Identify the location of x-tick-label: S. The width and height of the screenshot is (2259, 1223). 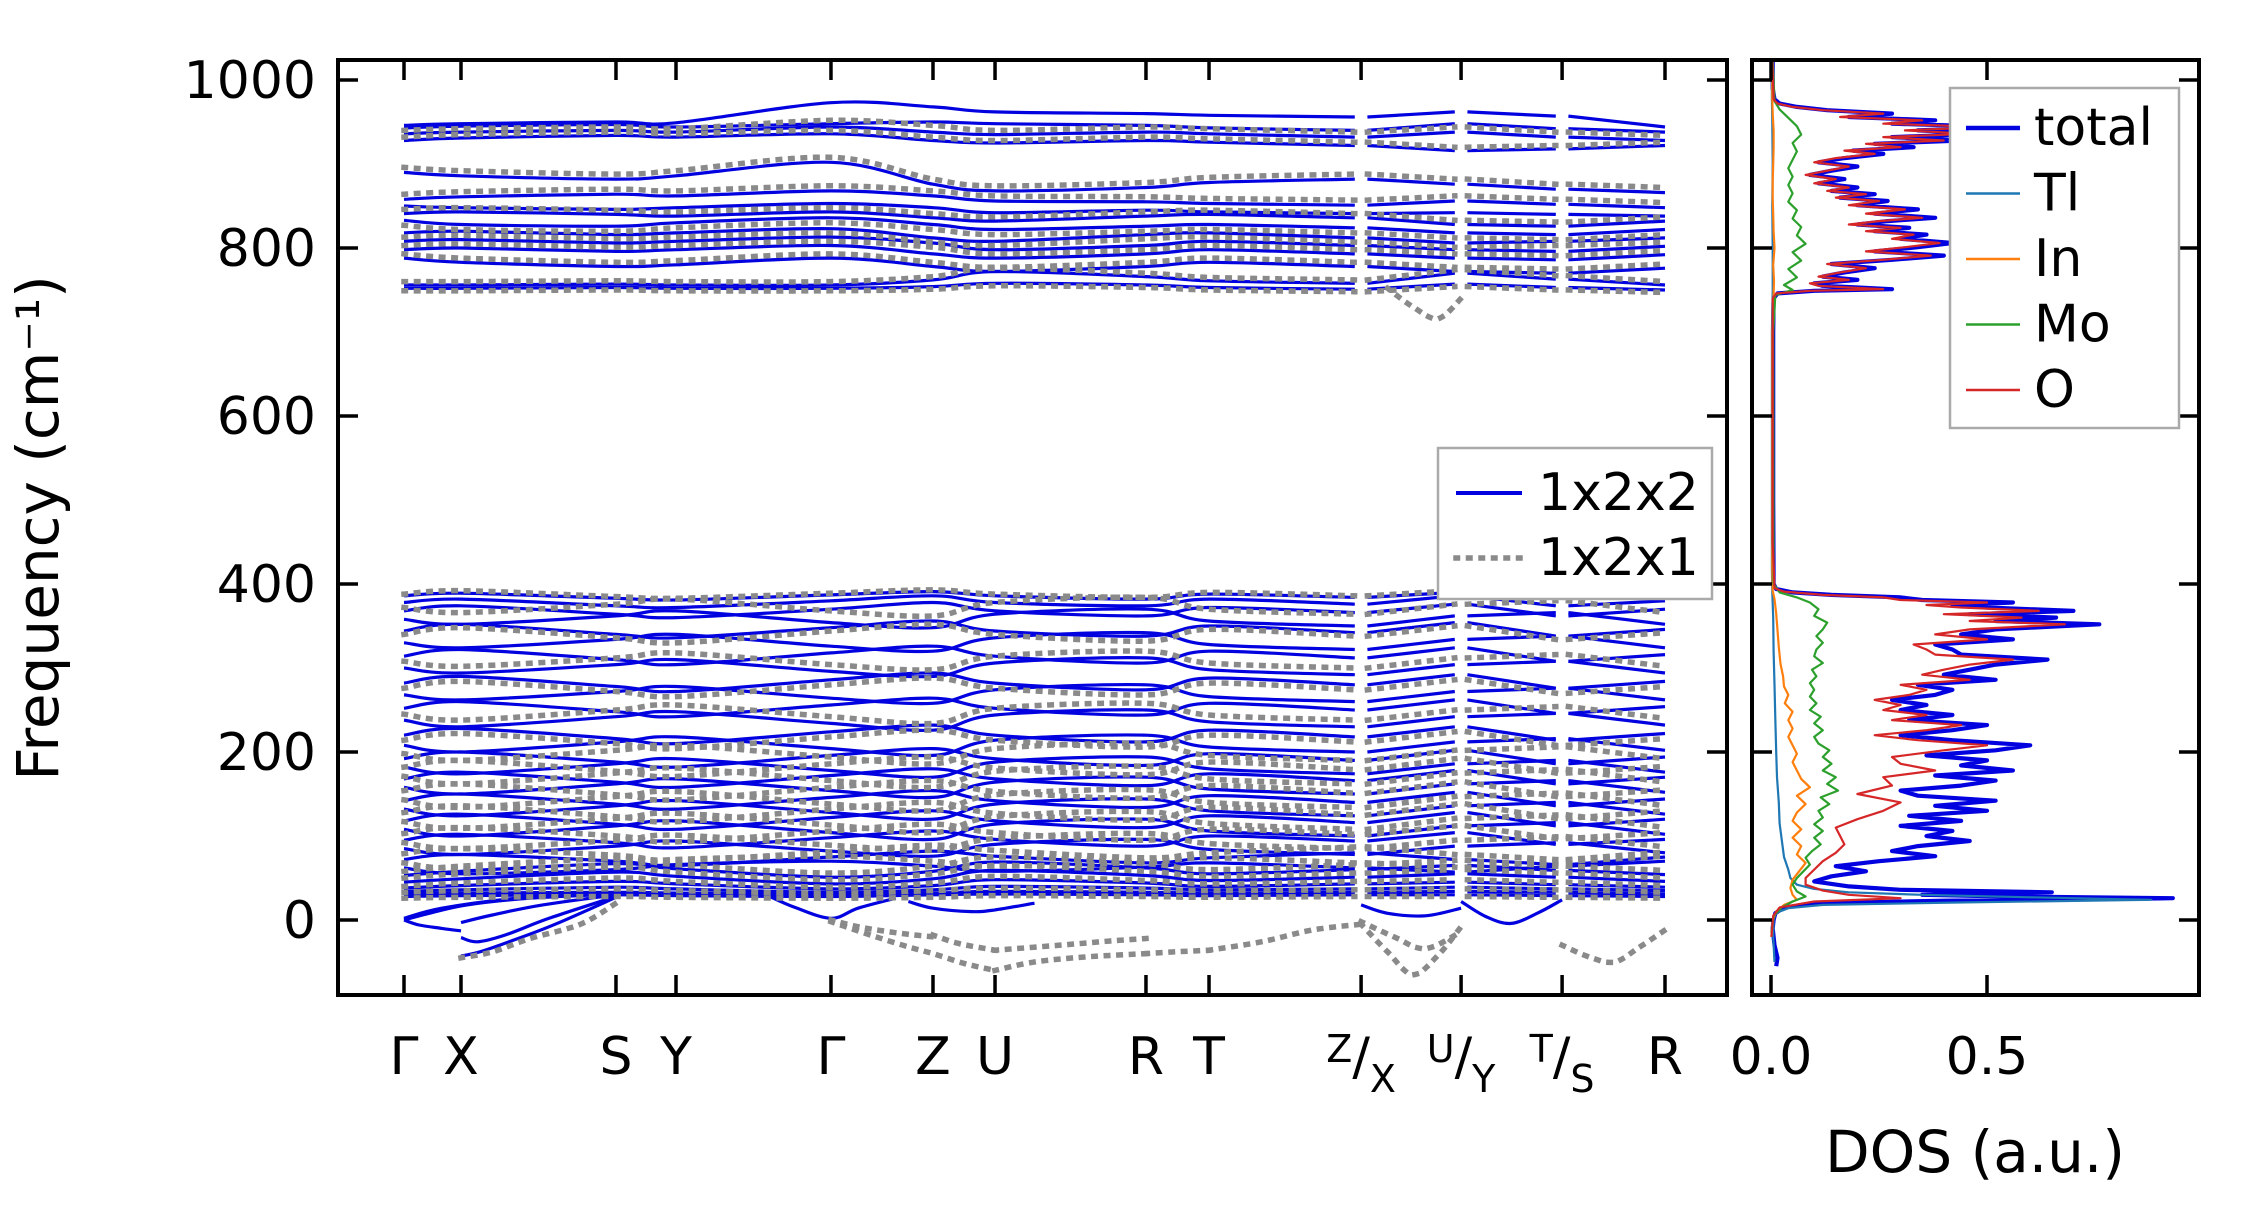
(615, 1057).